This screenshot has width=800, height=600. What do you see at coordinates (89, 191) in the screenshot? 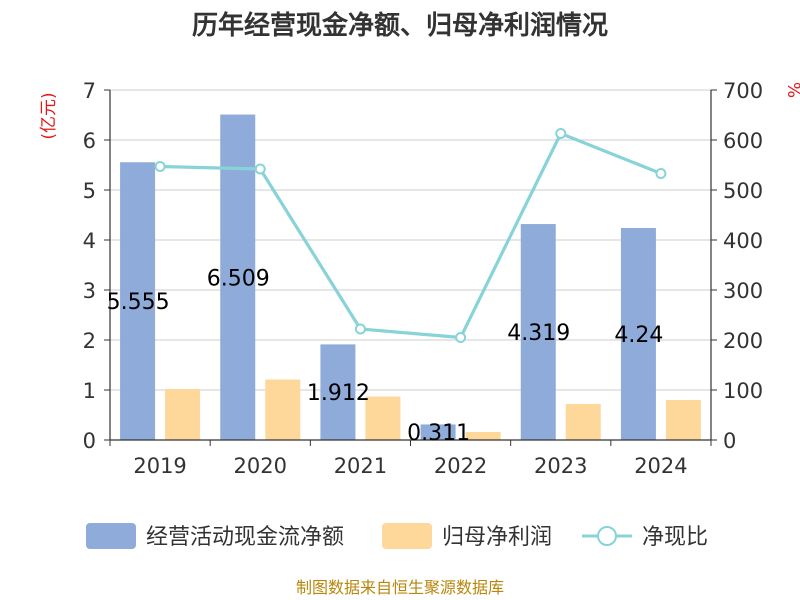
I see `left-tick-label: 5` at bounding box center [89, 191].